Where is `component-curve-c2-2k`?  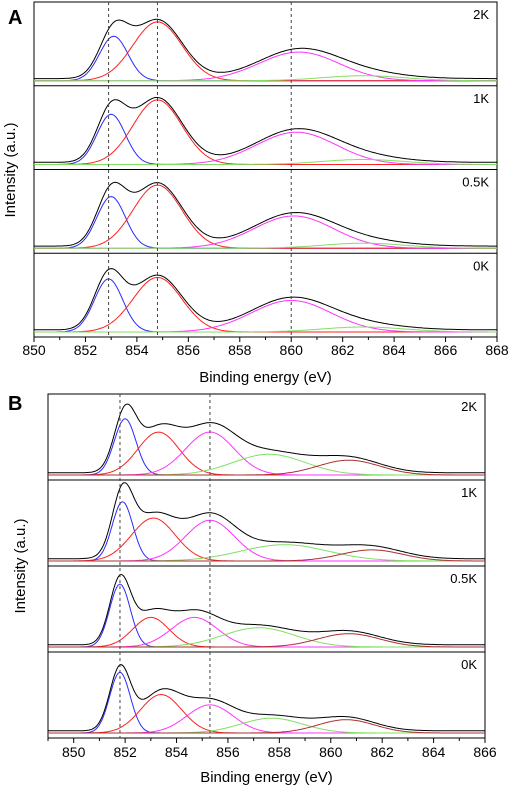 component-curve-c2-2k is located at coordinates (265, 51).